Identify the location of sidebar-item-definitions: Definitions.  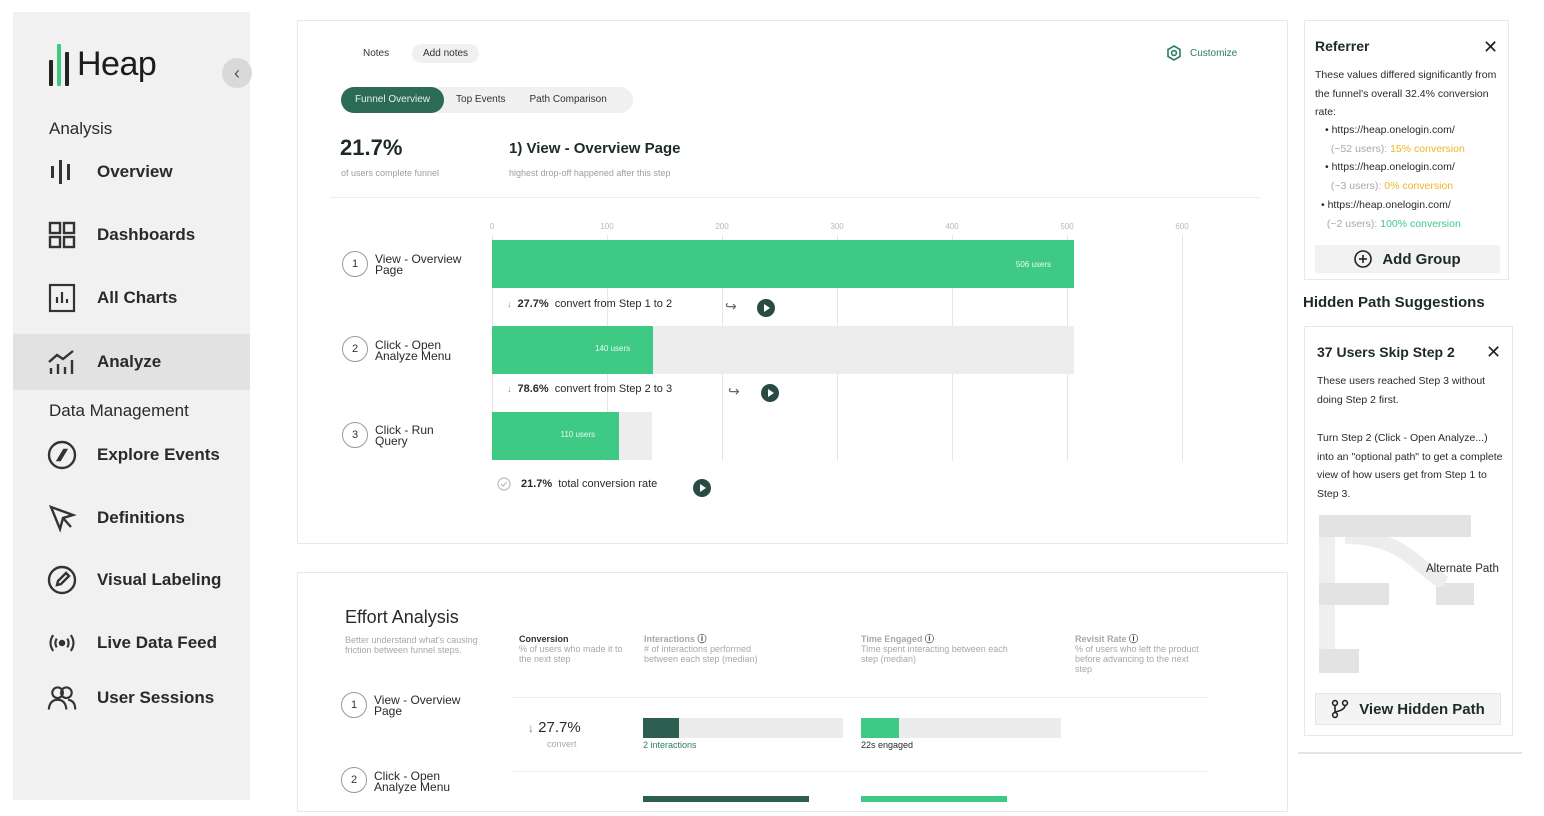
(131, 518).